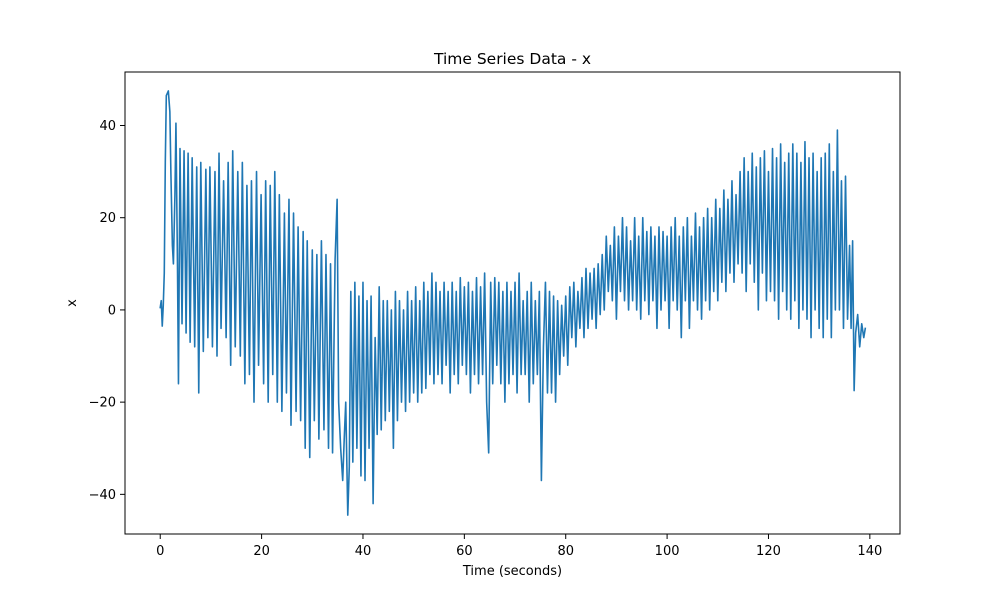 This screenshot has width=1000, height=600. What do you see at coordinates (261, 551) in the screenshot?
I see `x-tick-label: 20` at bounding box center [261, 551].